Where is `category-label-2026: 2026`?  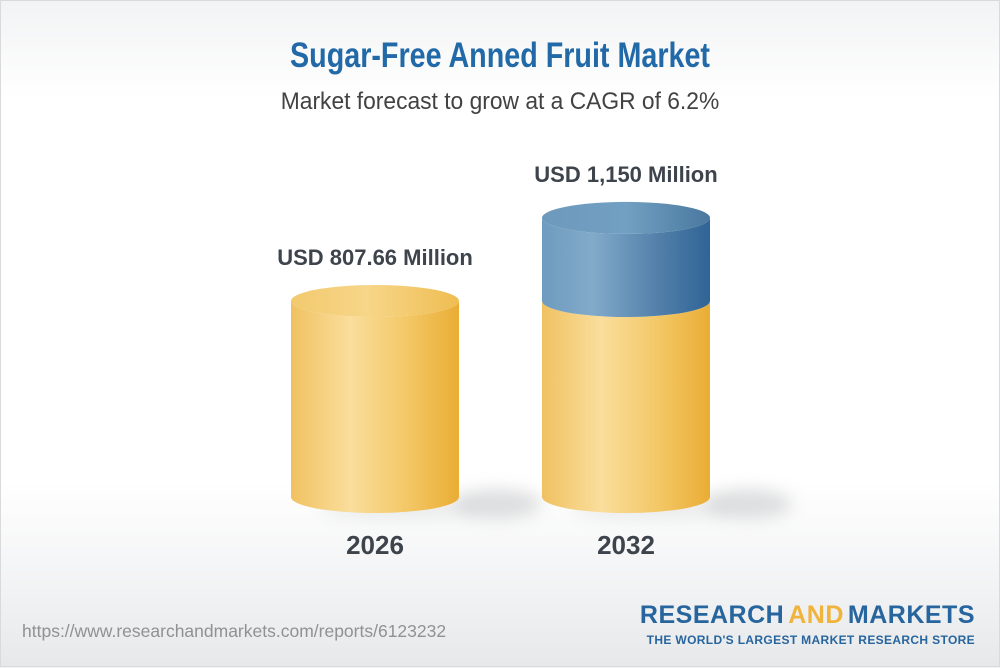
category-label-2026: 2026 is located at coordinates (375, 545).